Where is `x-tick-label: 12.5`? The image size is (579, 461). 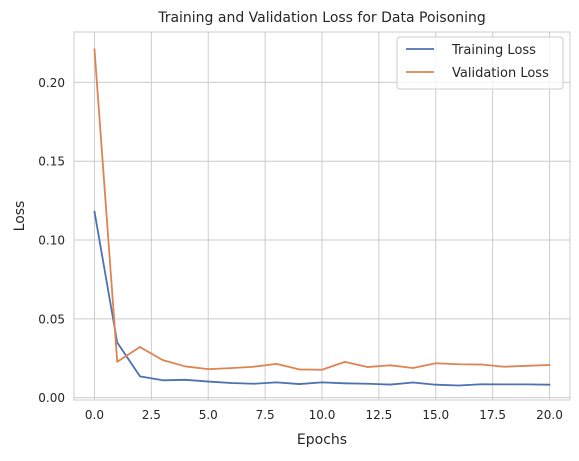 x-tick-label: 12.5 is located at coordinates (379, 415).